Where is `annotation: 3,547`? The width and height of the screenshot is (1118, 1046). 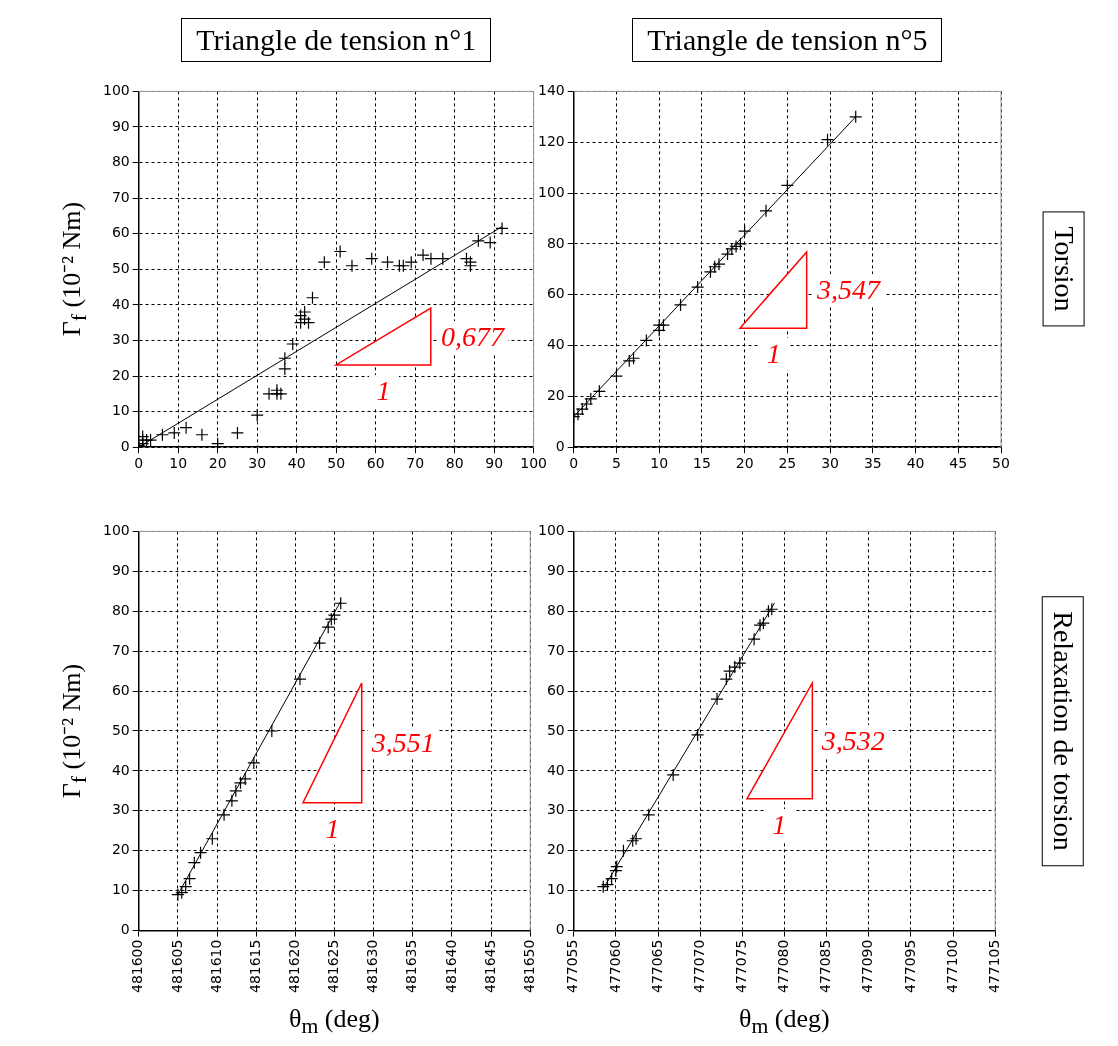
annotation: 3,547 is located at coordinates (849, 289).